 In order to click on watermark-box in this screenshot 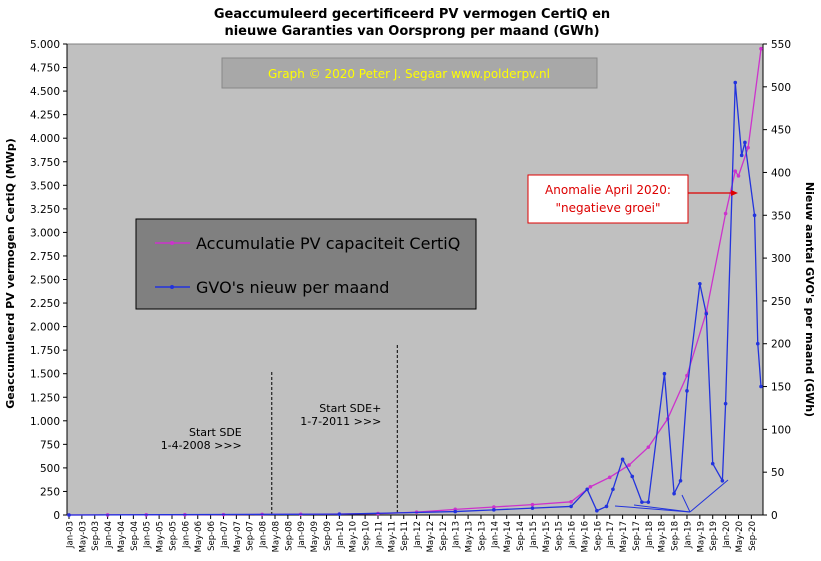, I will do `click(409, 73)`.